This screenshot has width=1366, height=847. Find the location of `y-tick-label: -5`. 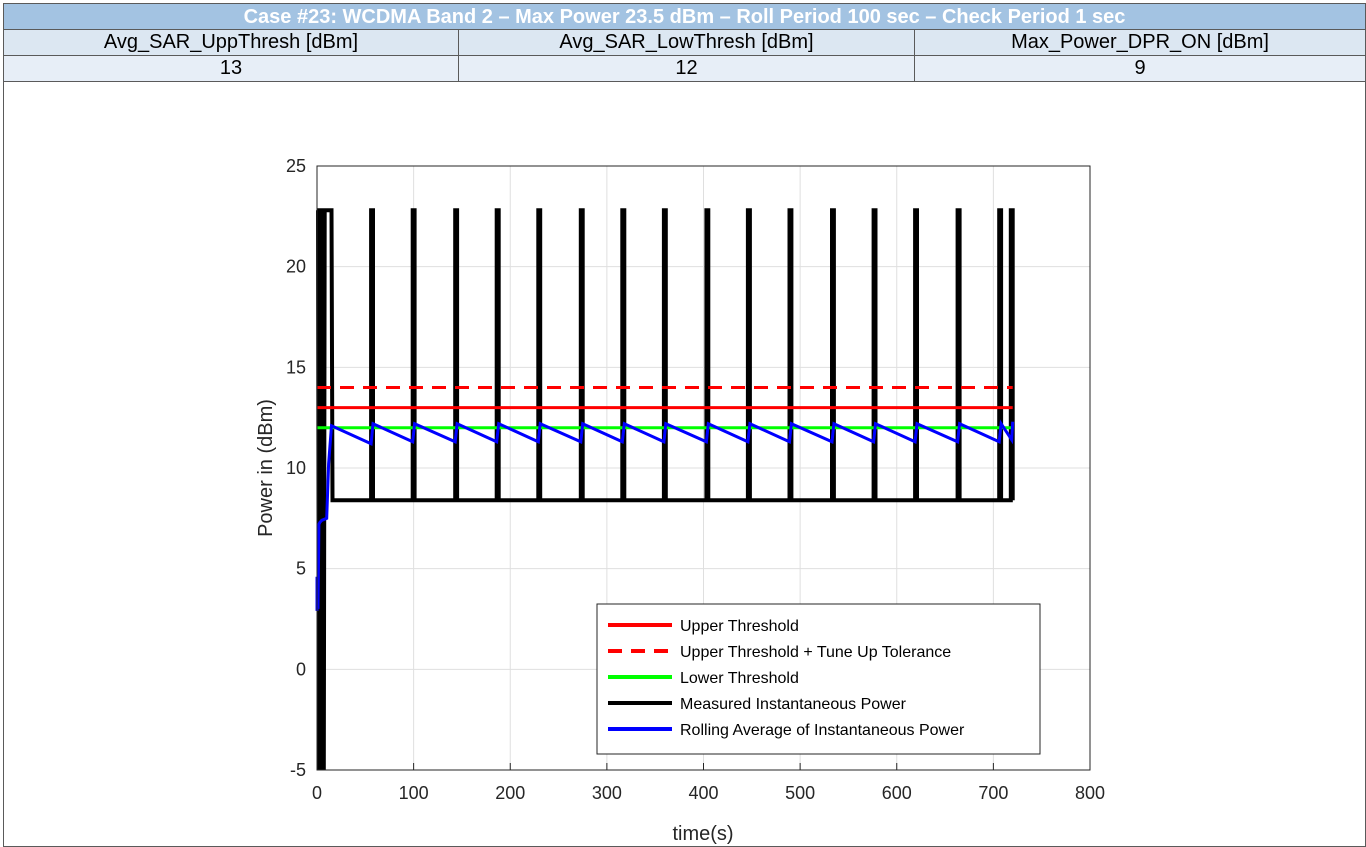

y-tick-label: -5 is located at coordinates (298, 770).